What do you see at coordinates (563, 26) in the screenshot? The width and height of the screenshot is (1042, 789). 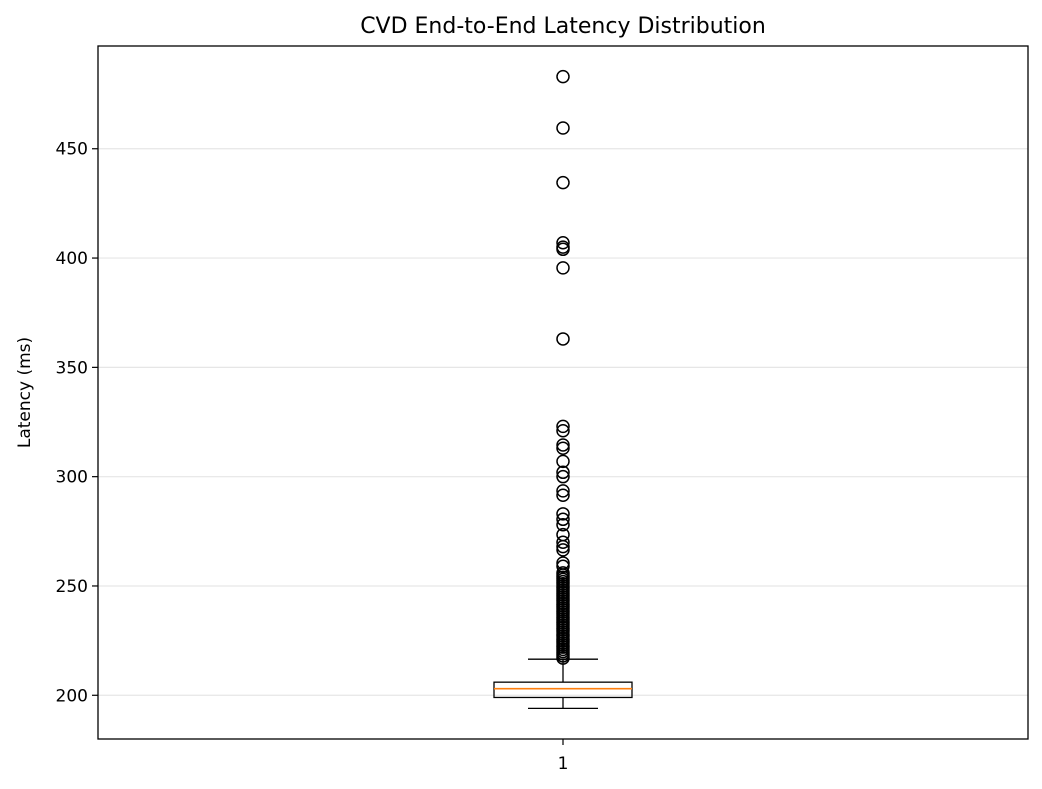 I see `chart-title: CVD End-to-End Latency Distribution` at bounding box center [563, 26].